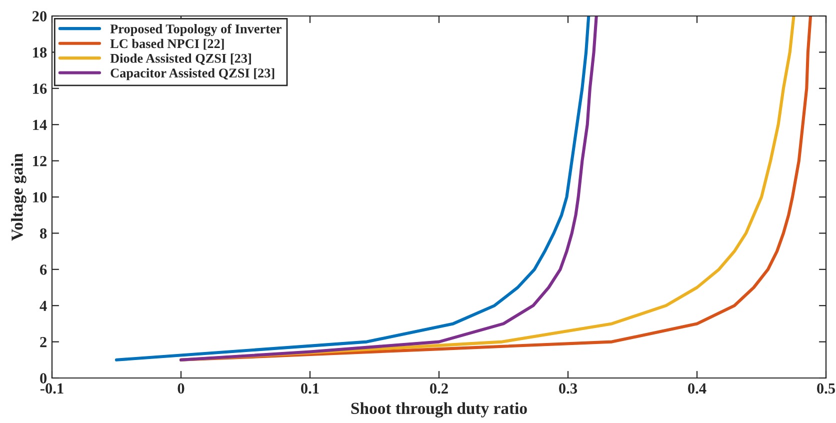 This screenshot has height=423, width=836. Describe the element at coordinates (52, 388) in the screenshot. I see `x-tick-label: -0.1` at that location.